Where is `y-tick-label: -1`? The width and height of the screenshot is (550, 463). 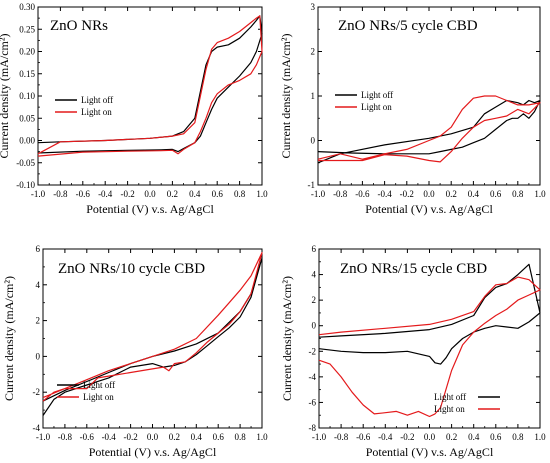
y-tick-label: -1 is located at coordinates (312, 185).